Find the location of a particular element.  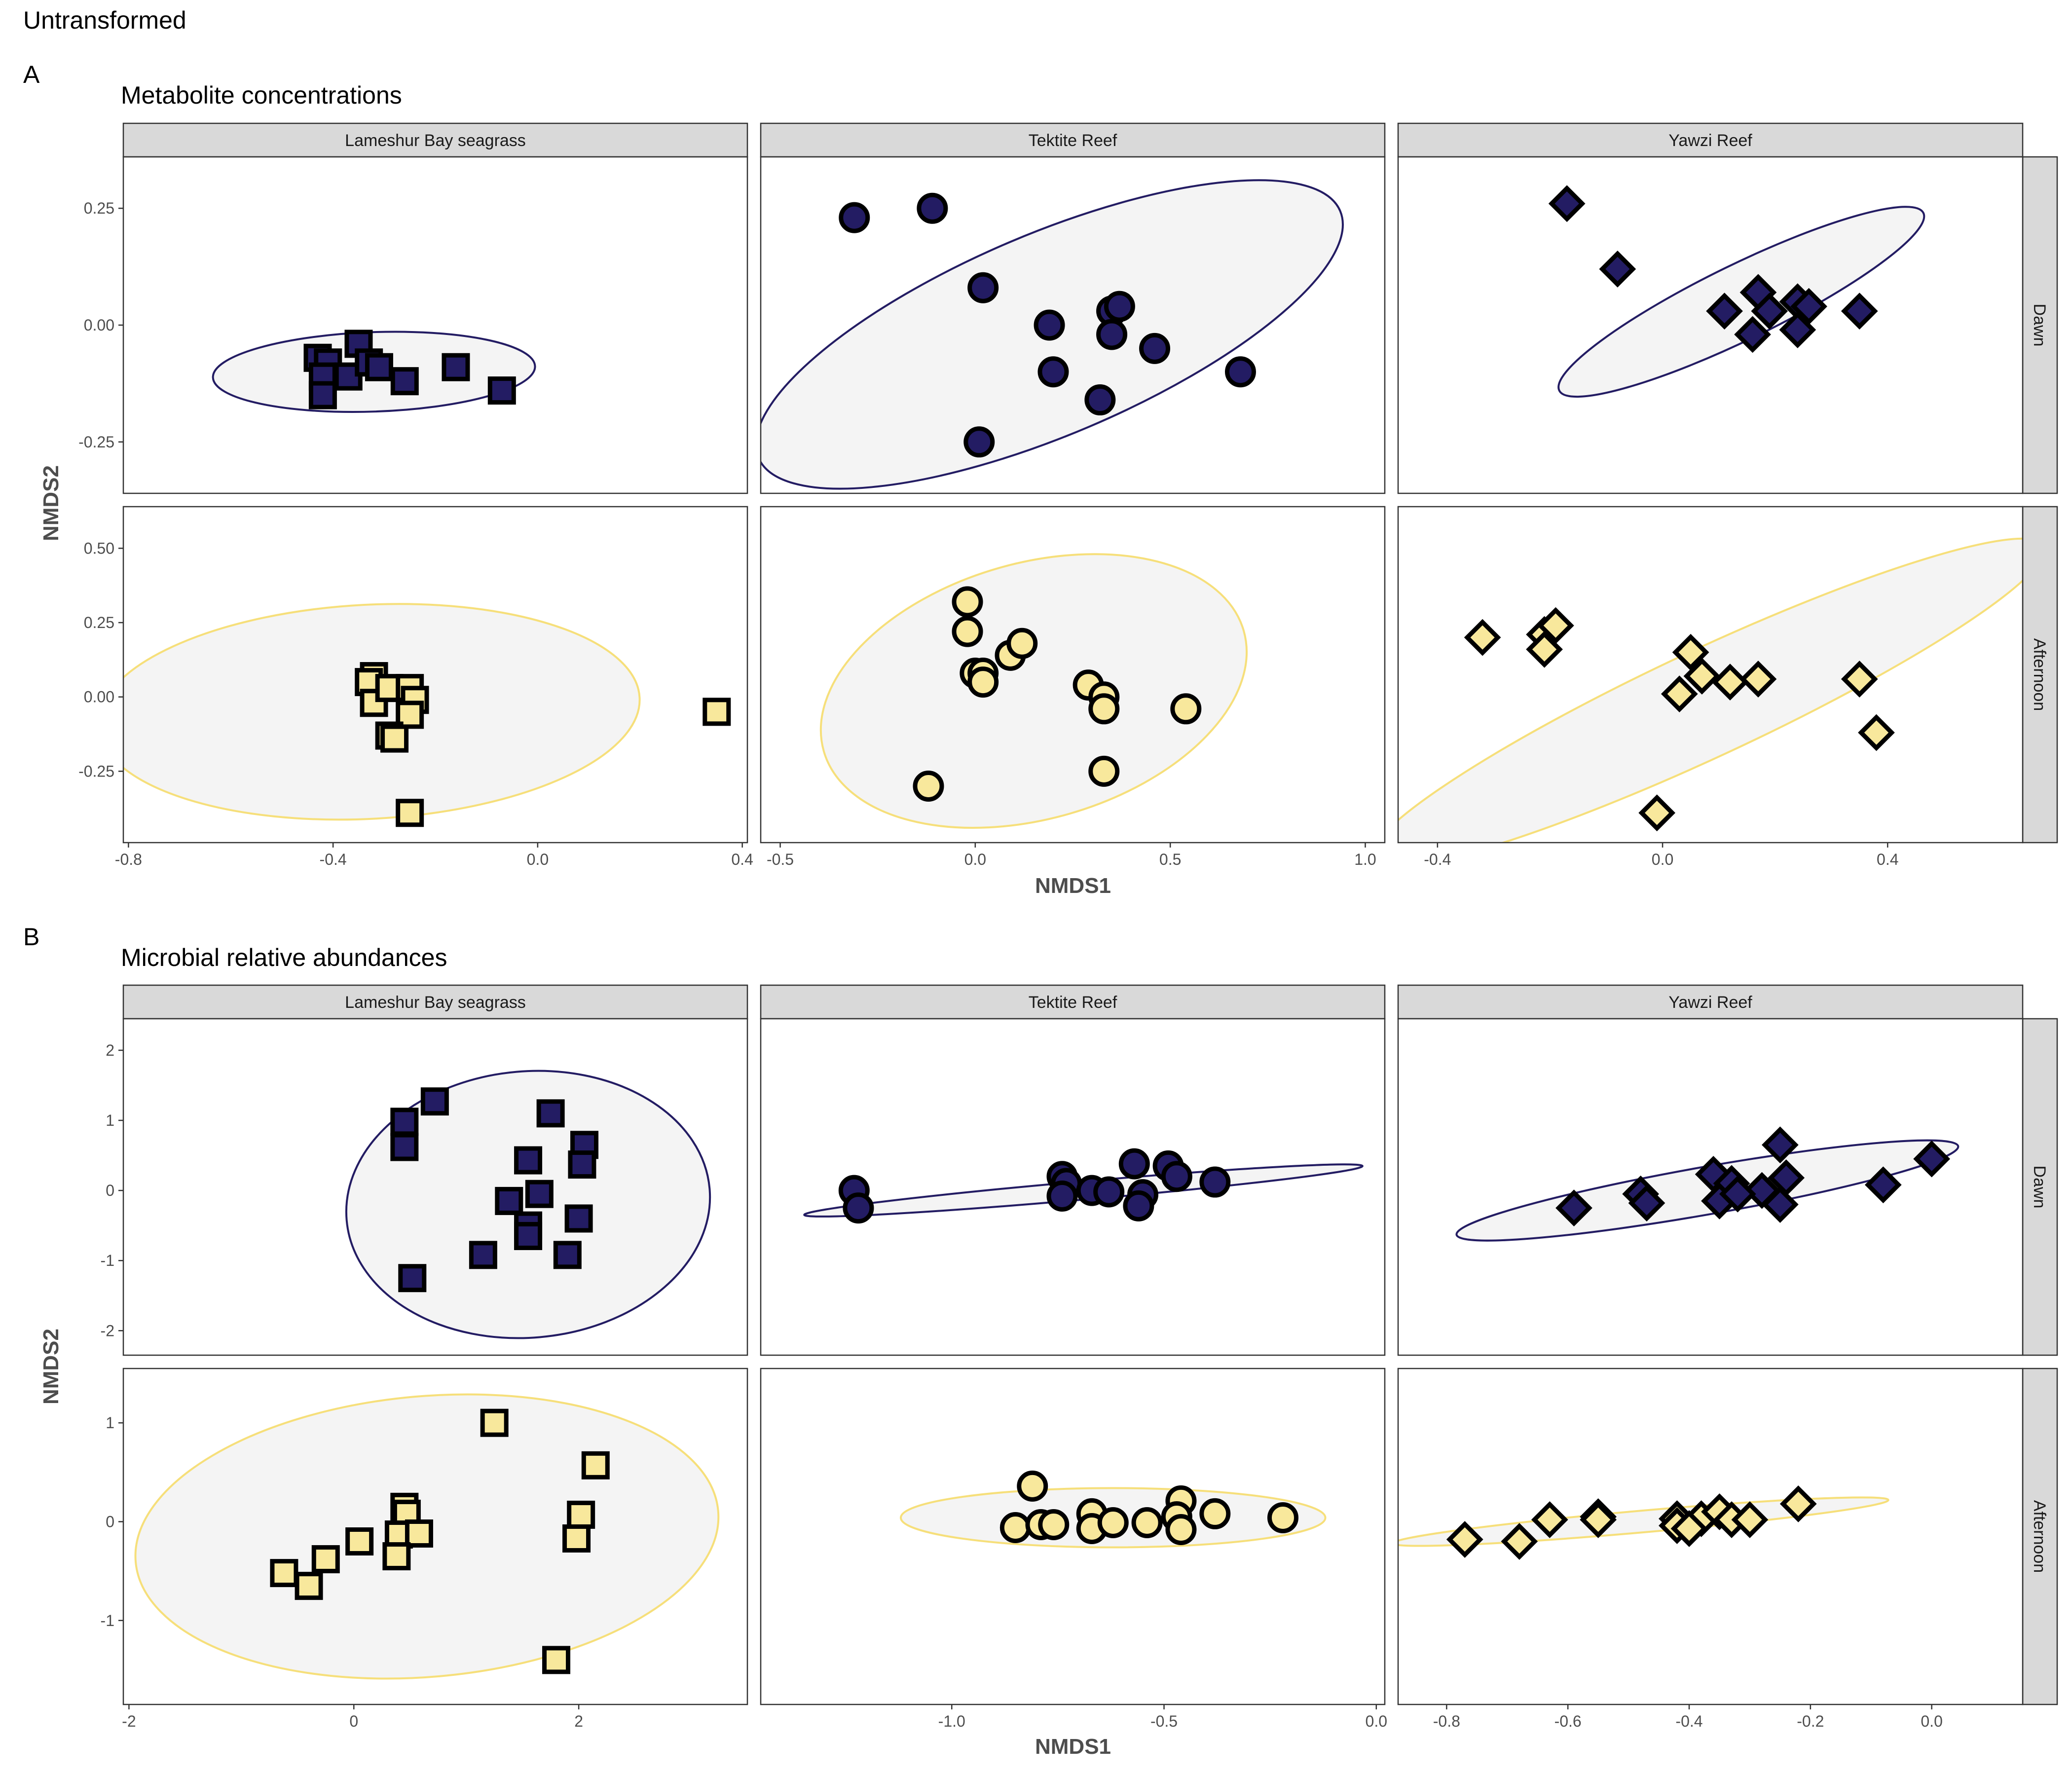

y-tick-label: 0.25 is located at coordinates (99, 208).